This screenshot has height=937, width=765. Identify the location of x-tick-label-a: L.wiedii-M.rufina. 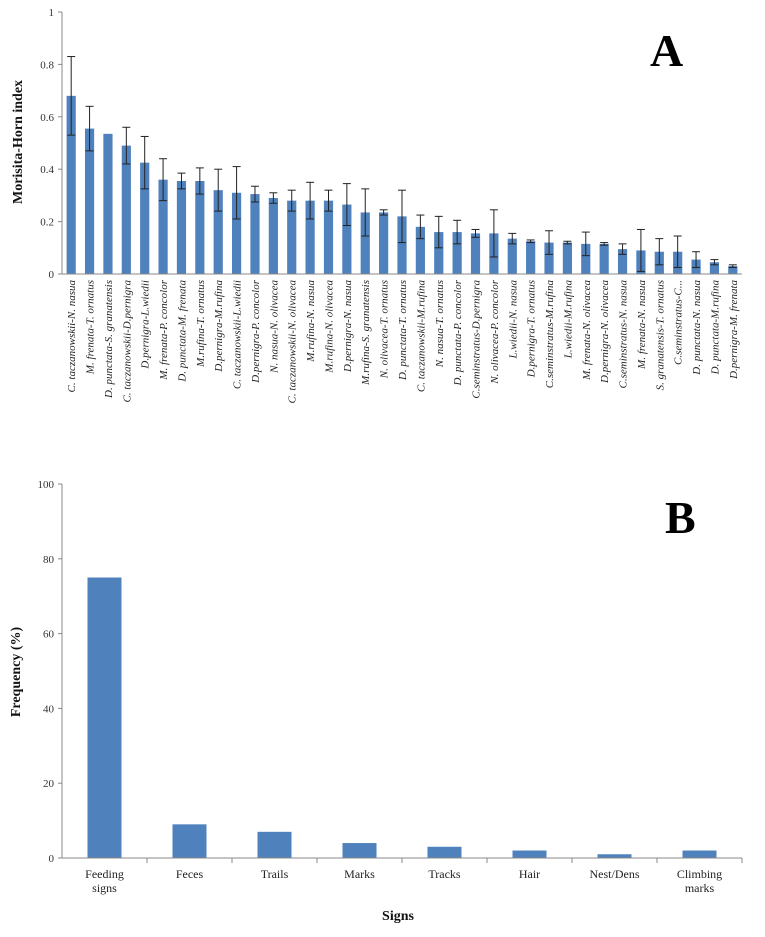
(568, 320).